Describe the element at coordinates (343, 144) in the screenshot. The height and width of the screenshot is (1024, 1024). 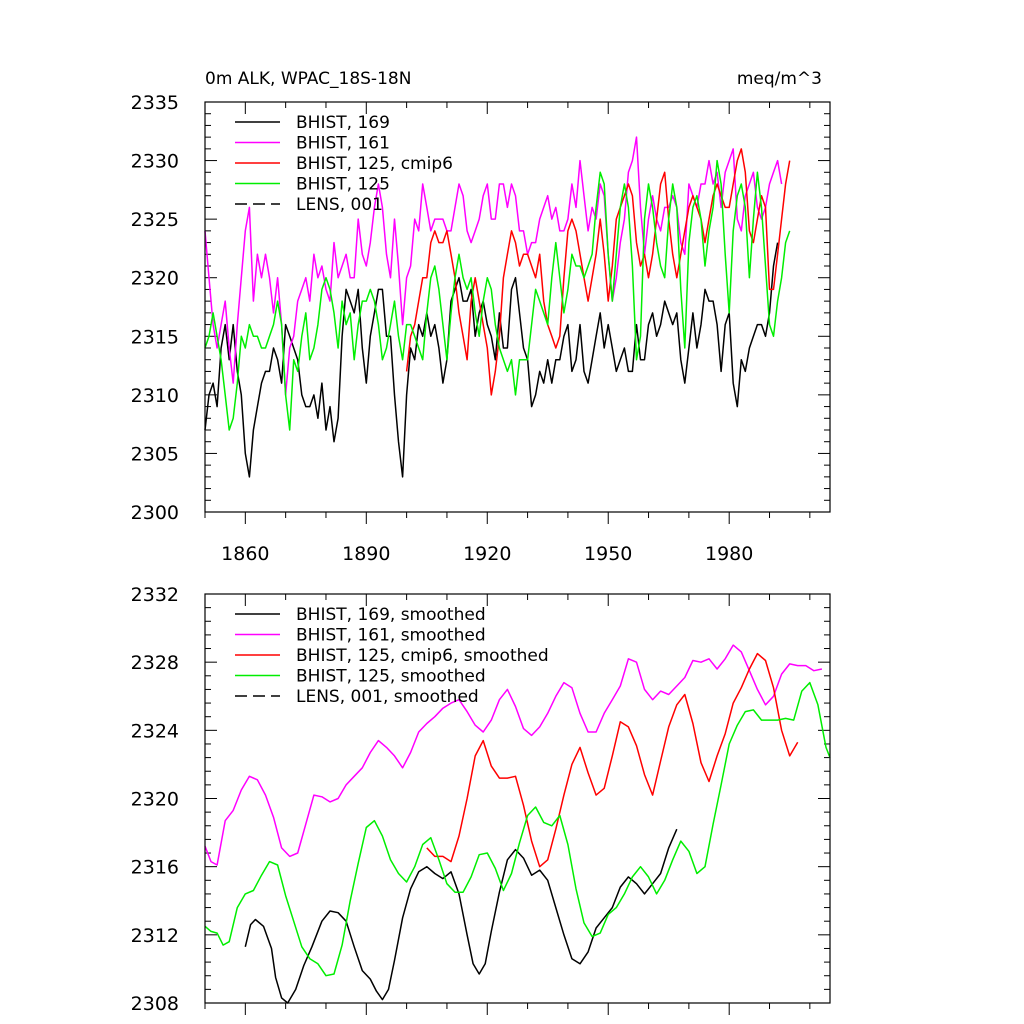
I see `legend-label: BHIST, 161` at that location.